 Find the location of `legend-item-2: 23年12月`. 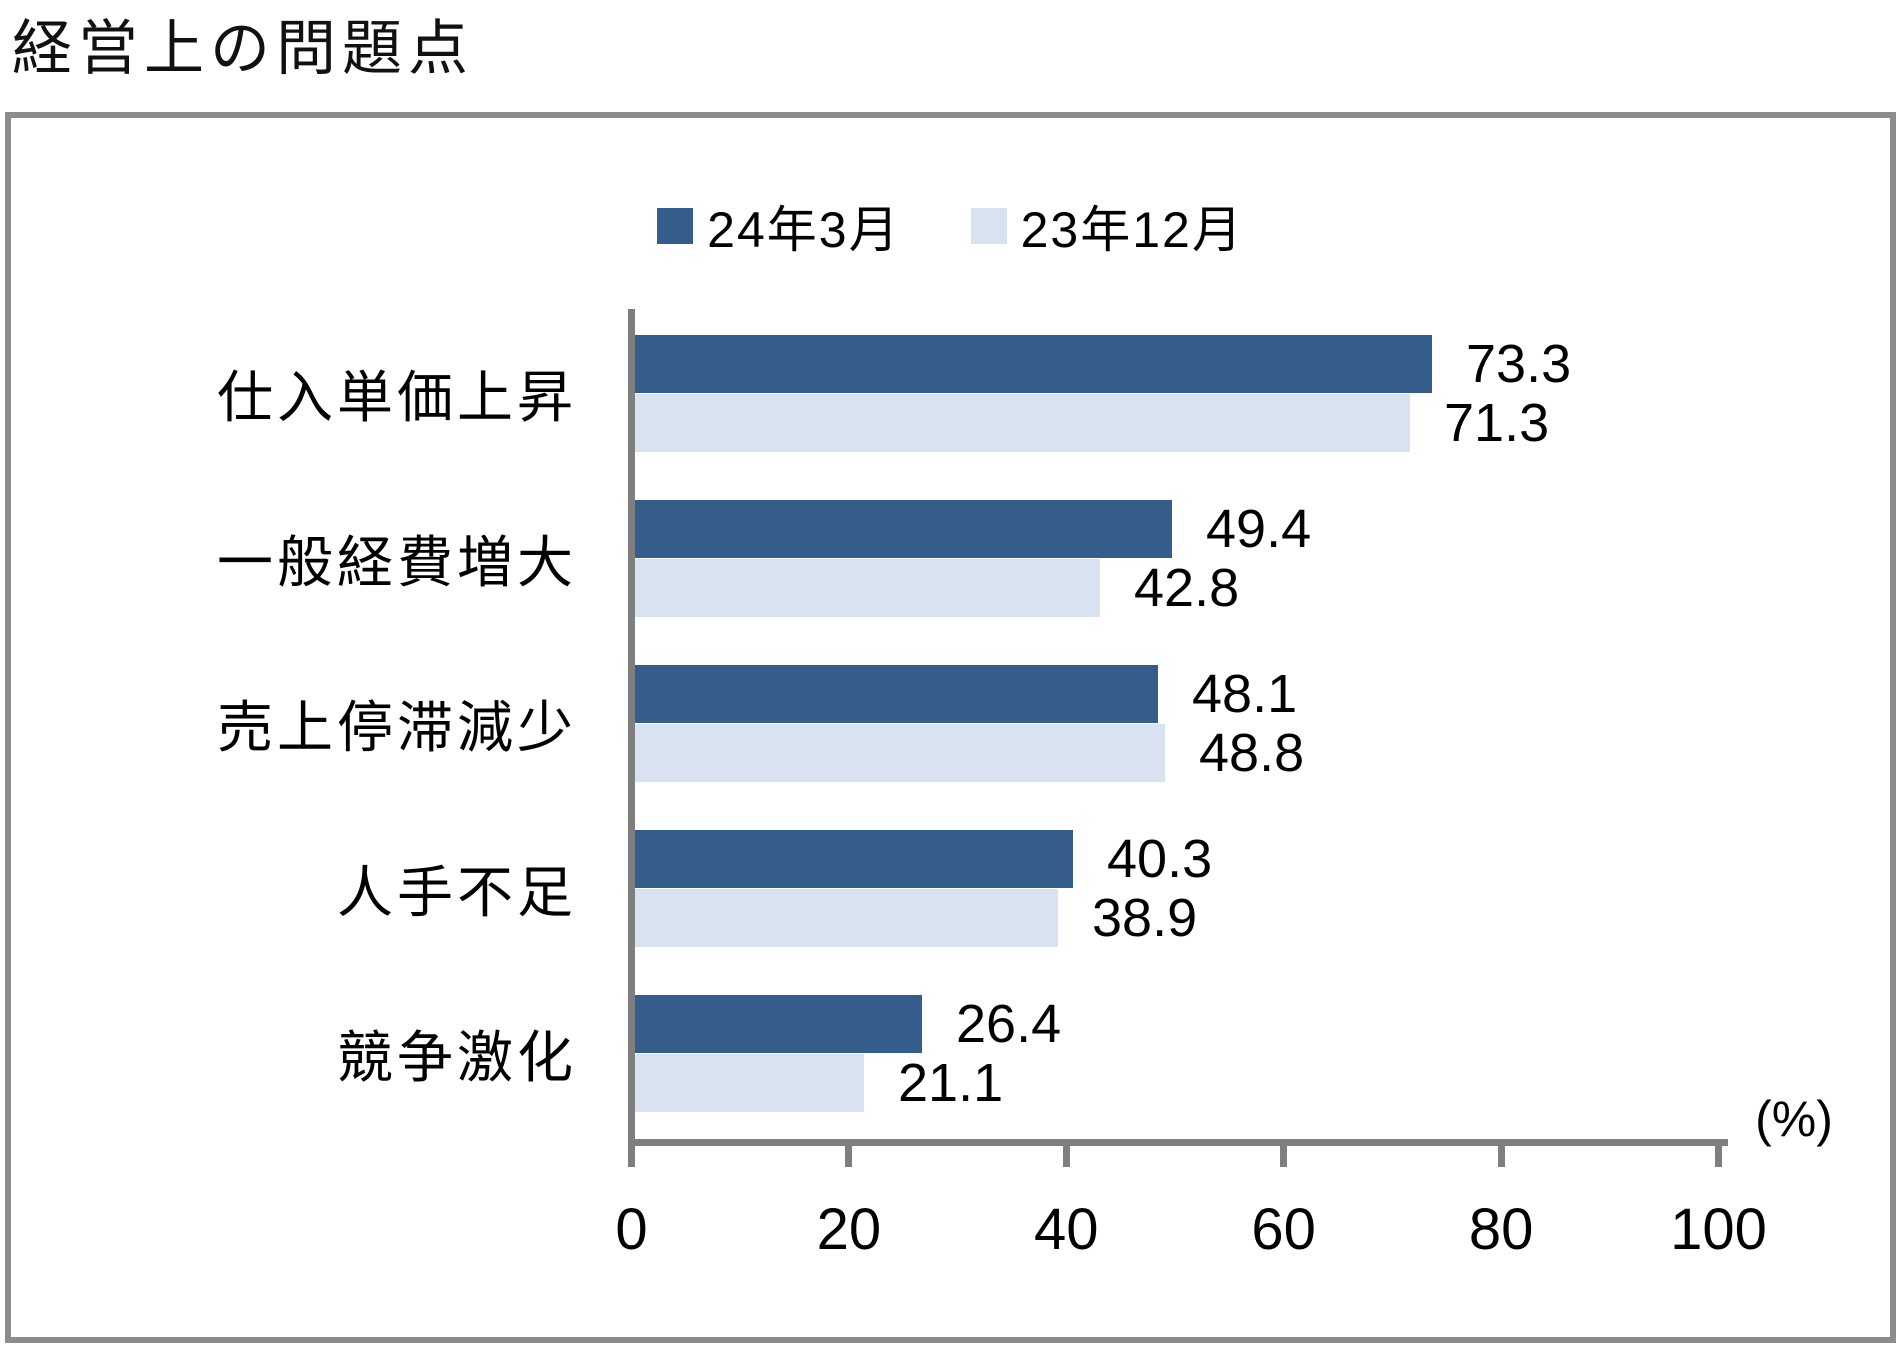

legend-item-2: 23年12月 is located at coordinates (1107, 226).